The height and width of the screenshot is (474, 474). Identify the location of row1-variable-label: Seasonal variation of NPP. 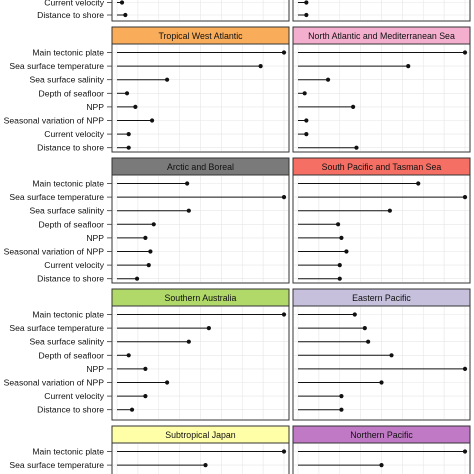
(54, 252).